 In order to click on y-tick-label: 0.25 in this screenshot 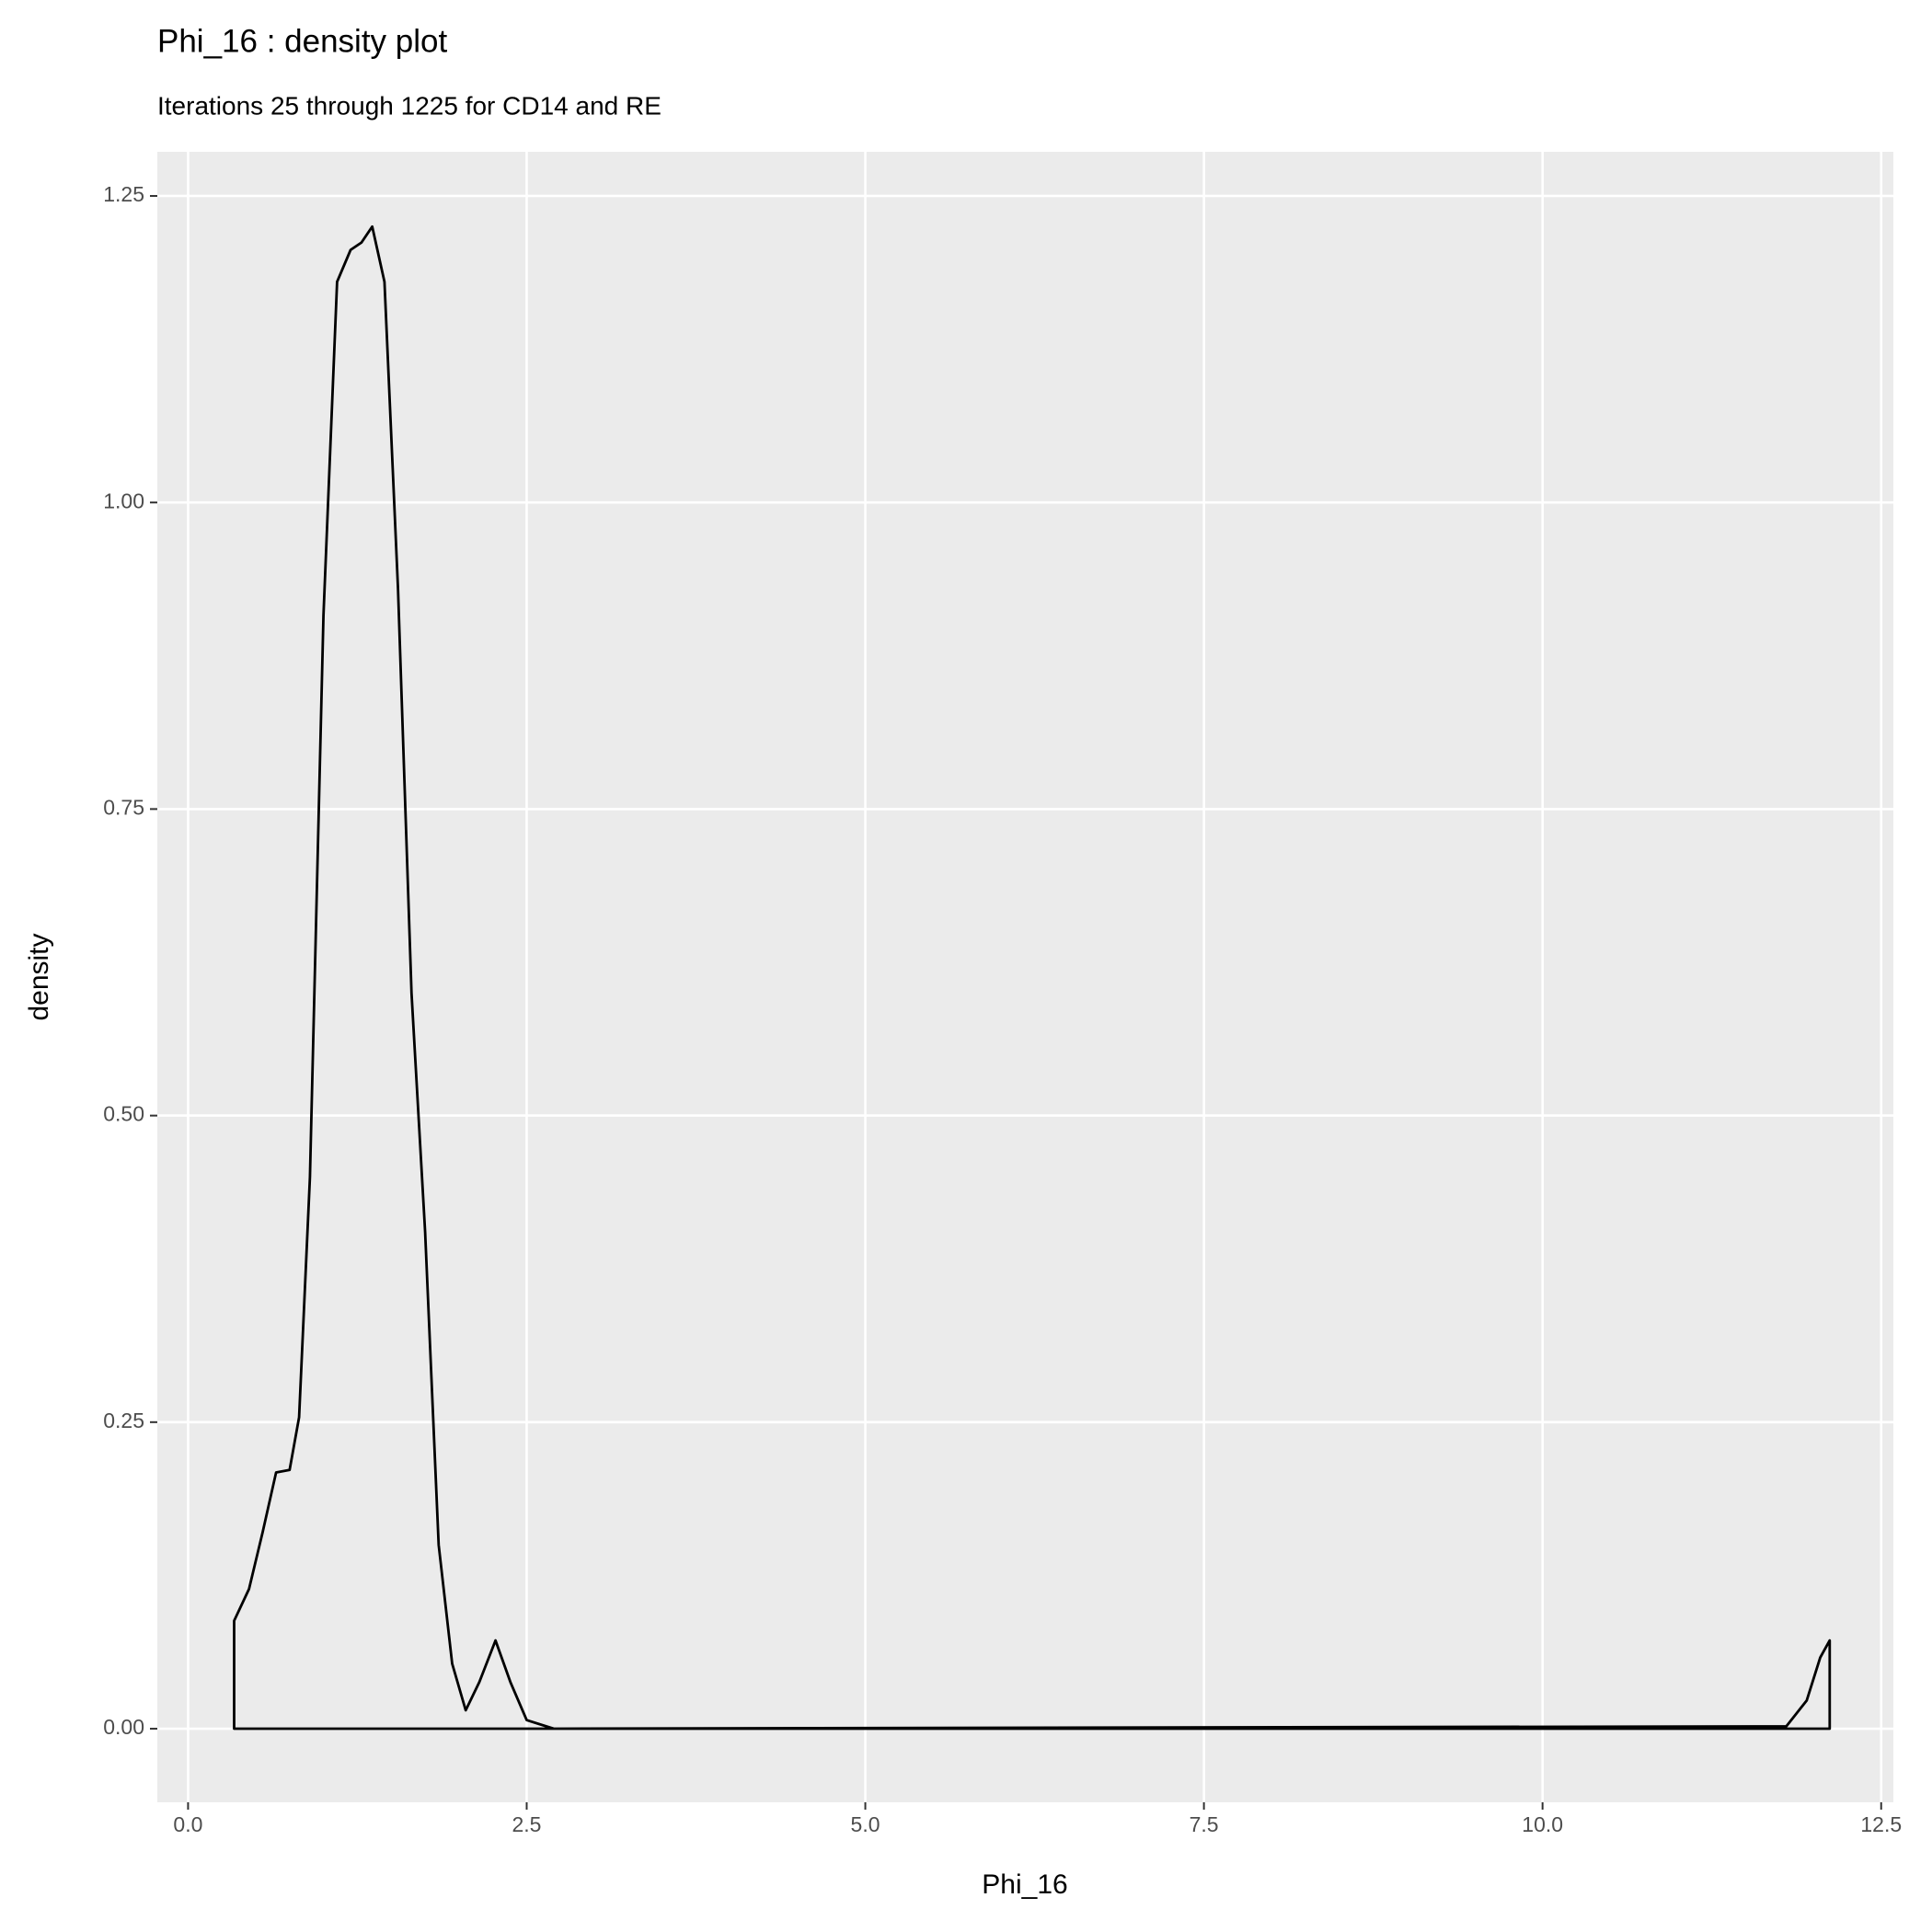, I will do `click(123, 1420)`.